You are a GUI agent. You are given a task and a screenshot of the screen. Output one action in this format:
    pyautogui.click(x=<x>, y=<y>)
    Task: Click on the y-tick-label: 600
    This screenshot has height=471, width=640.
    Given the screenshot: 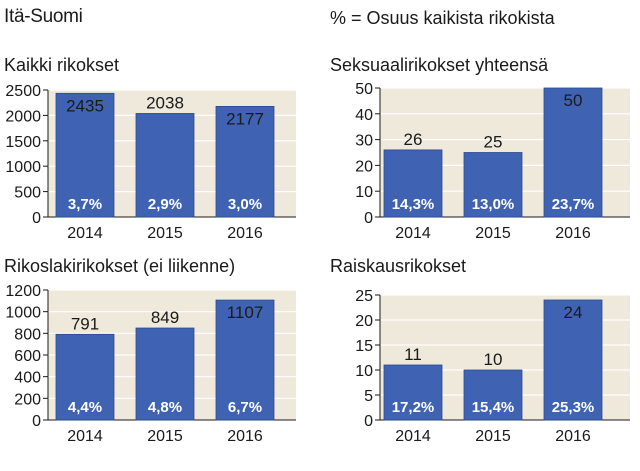 What is the action you would take?
    pyautogui.click(x=27, y=356)
    